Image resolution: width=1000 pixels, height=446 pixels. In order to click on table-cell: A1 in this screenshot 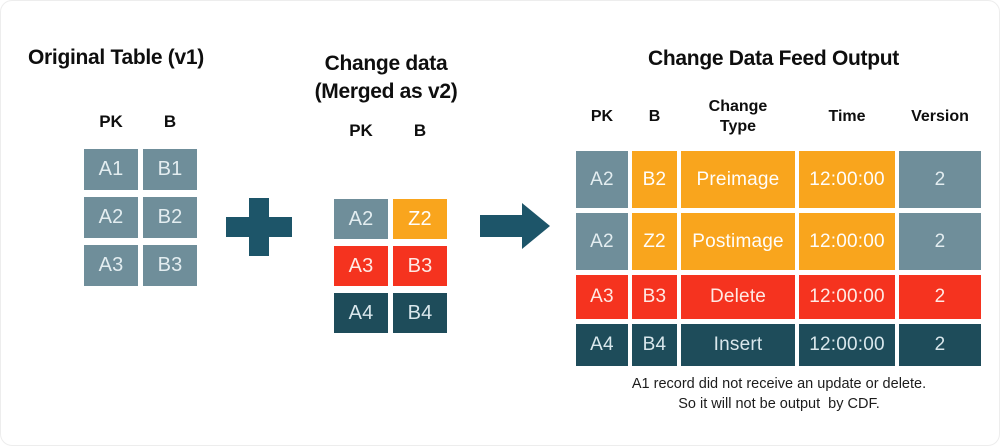, I will do `click(111, 169)`.